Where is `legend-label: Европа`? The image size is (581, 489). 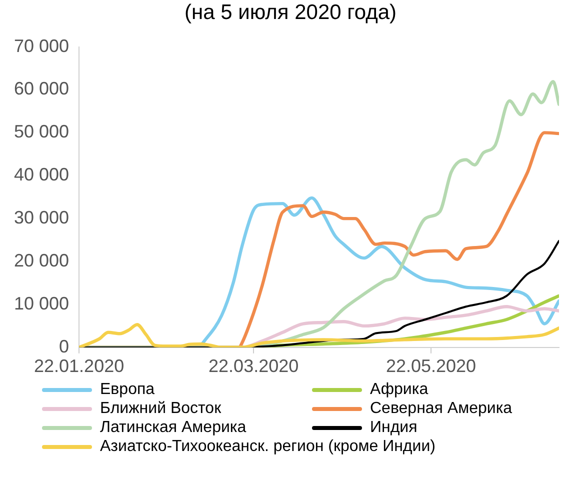
legend-label: Европа is located at coordinates (127, 390).